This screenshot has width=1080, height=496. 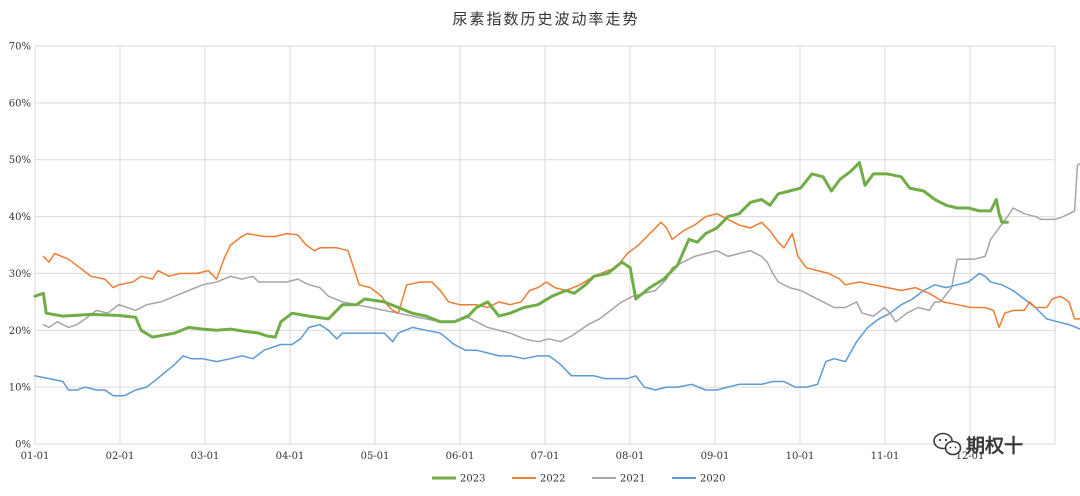 I want to click on x-tick-label: 11-01, so click(x=885, y=456).